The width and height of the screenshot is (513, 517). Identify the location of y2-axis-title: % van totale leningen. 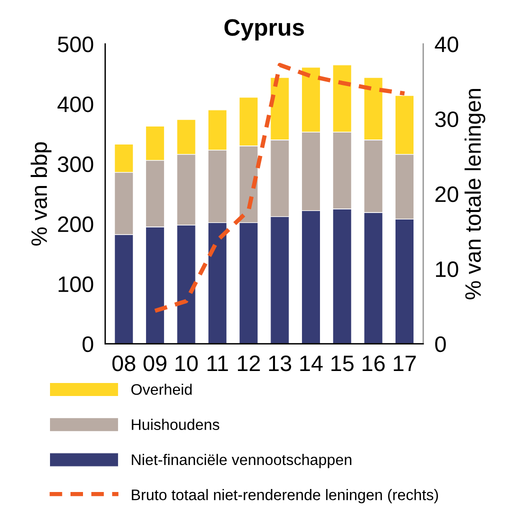
(475, 194).